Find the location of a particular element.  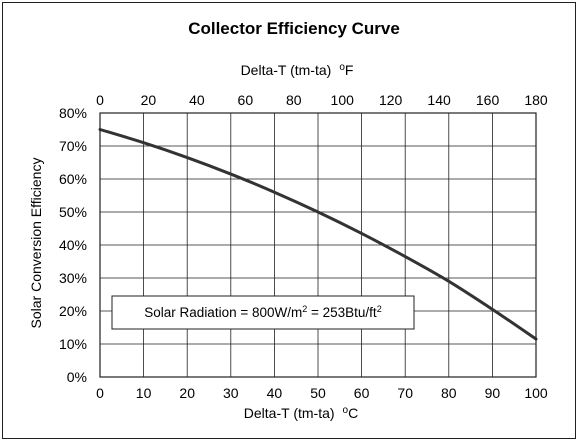

annotation-box is located at coordinates (263, 312).